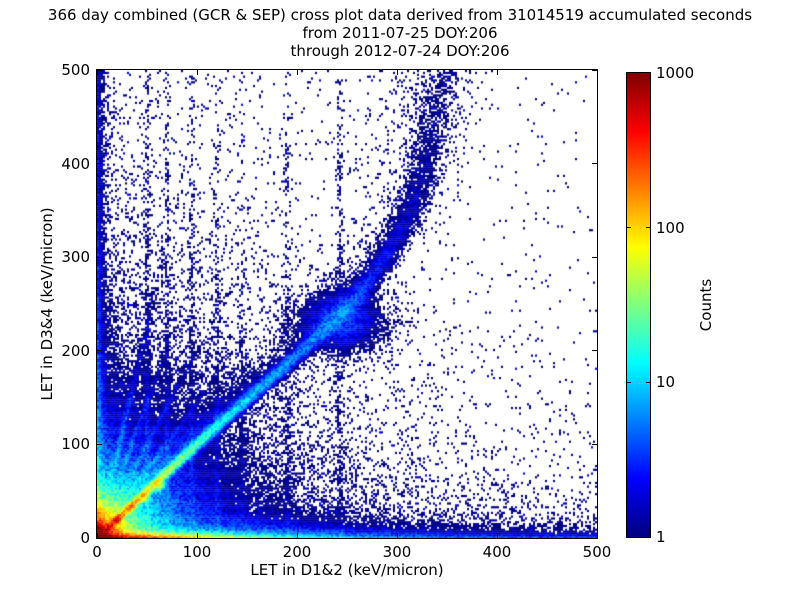 Image resolution: width=800 pixels, height=600 pixels. Describe the element at coordinates (85, 538) in the screenshot. I see `y-tick-label-0: 0` at that location.